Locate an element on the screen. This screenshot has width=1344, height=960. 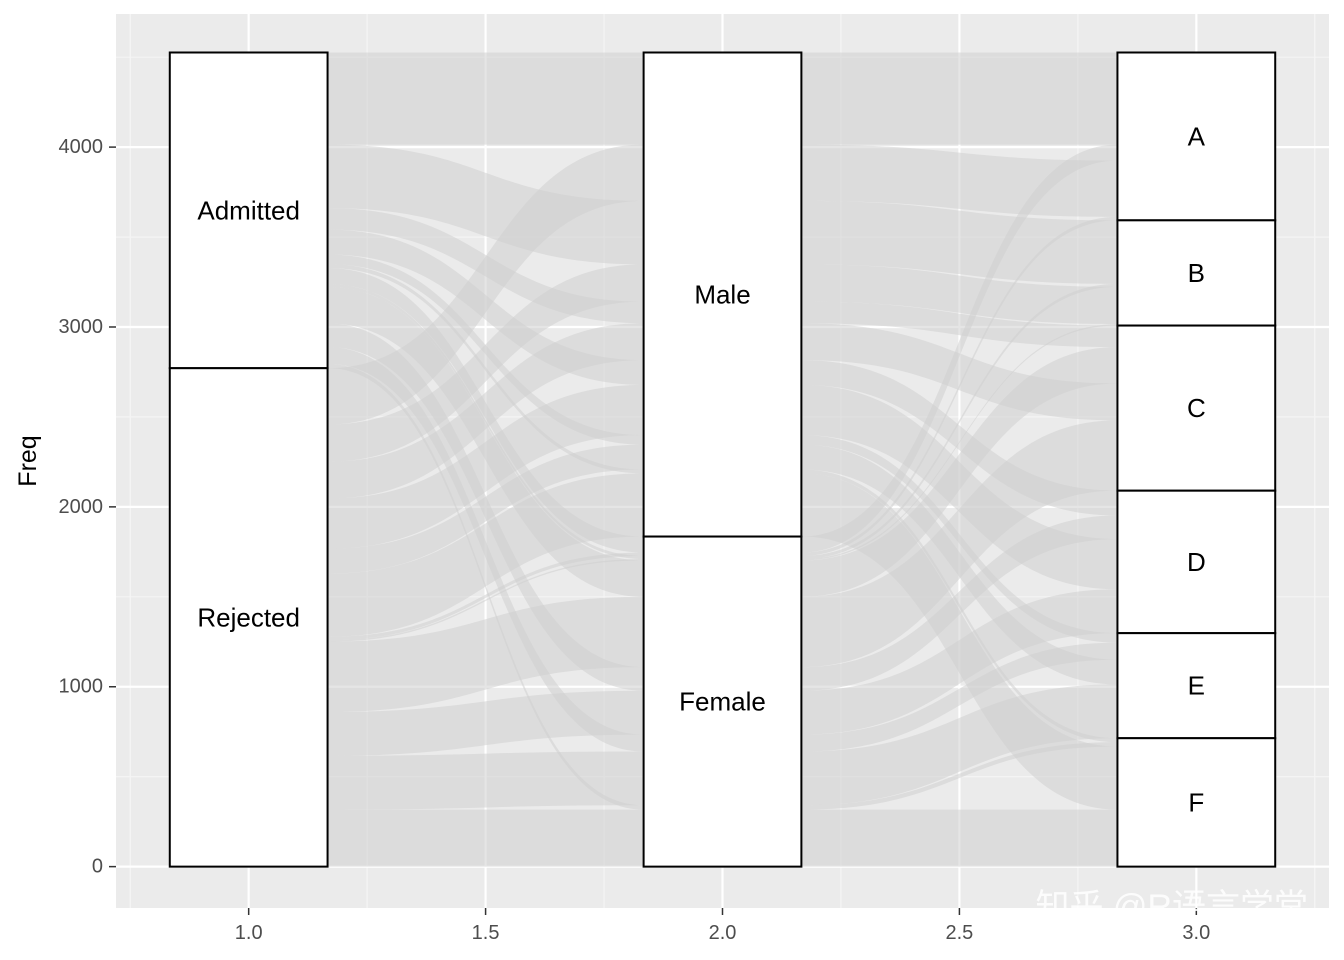
stratum-label: Male is located at coordinates (722, 295).